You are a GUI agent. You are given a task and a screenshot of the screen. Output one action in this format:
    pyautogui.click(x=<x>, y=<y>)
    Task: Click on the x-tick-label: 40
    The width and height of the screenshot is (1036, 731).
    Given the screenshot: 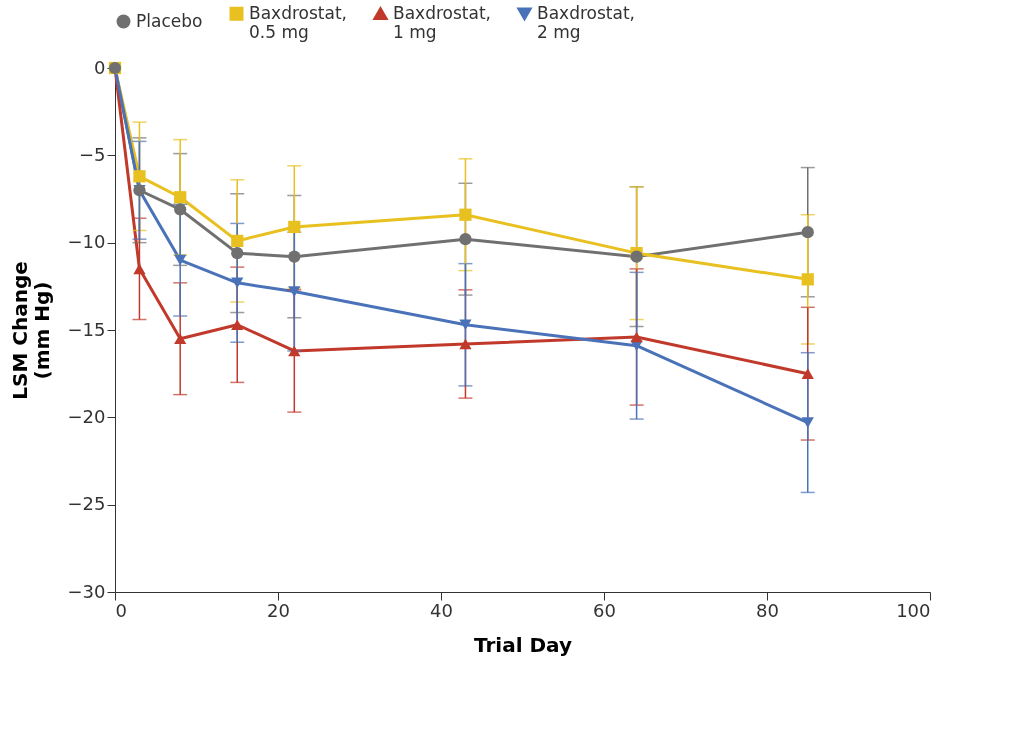 What is the action you would take?
    pyautogui.click(x=441, y=610)
    